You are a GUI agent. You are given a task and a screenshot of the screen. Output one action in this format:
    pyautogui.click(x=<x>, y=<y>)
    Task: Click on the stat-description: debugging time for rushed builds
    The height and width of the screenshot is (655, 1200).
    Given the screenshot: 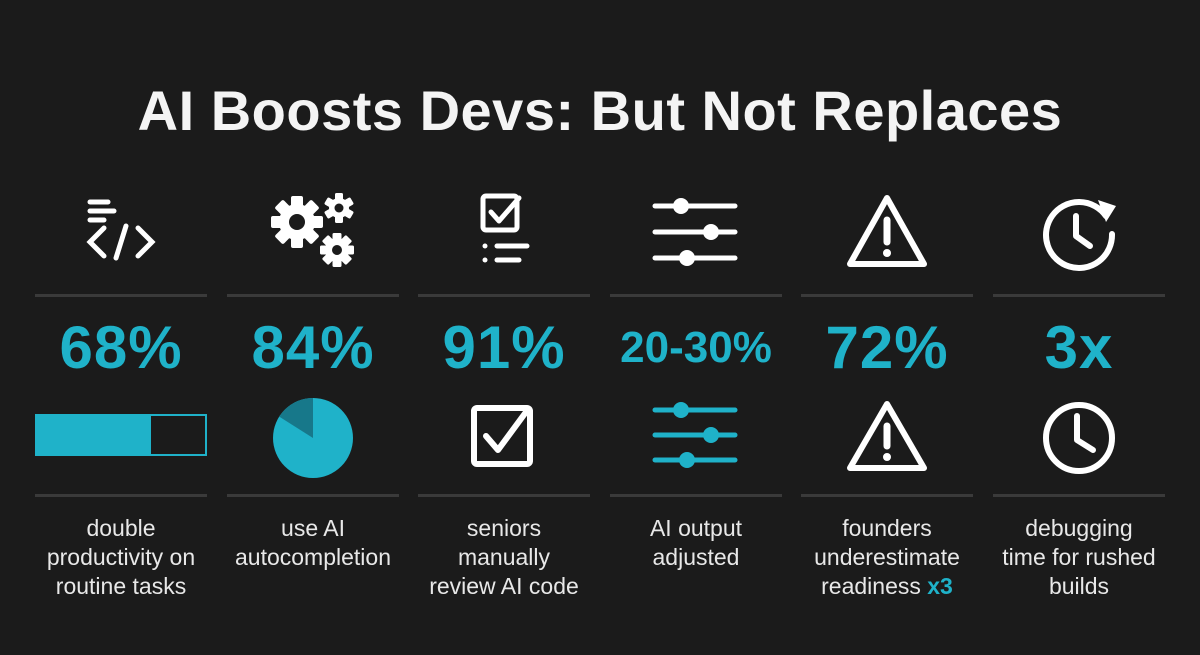 What is the action you would take?
    pyautogui.click(x=1079, y=557)
    